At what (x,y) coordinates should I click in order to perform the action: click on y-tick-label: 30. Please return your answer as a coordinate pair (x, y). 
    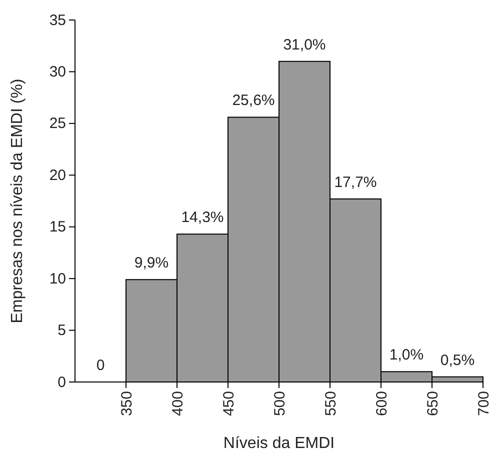
    Looking at the image, I should click on (57, 72).